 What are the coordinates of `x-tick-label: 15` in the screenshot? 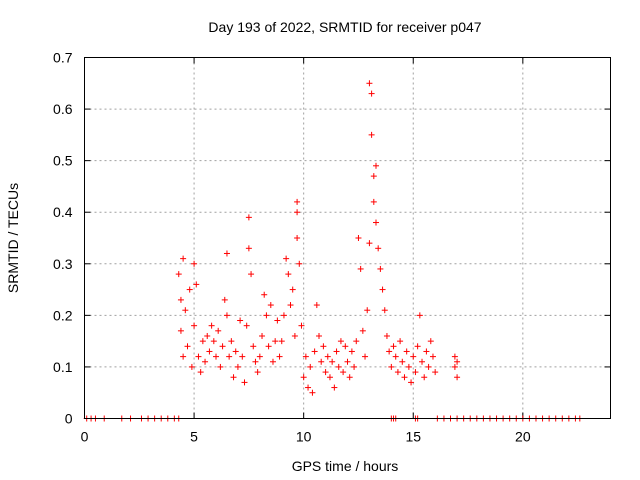 It's located at (413, 437).